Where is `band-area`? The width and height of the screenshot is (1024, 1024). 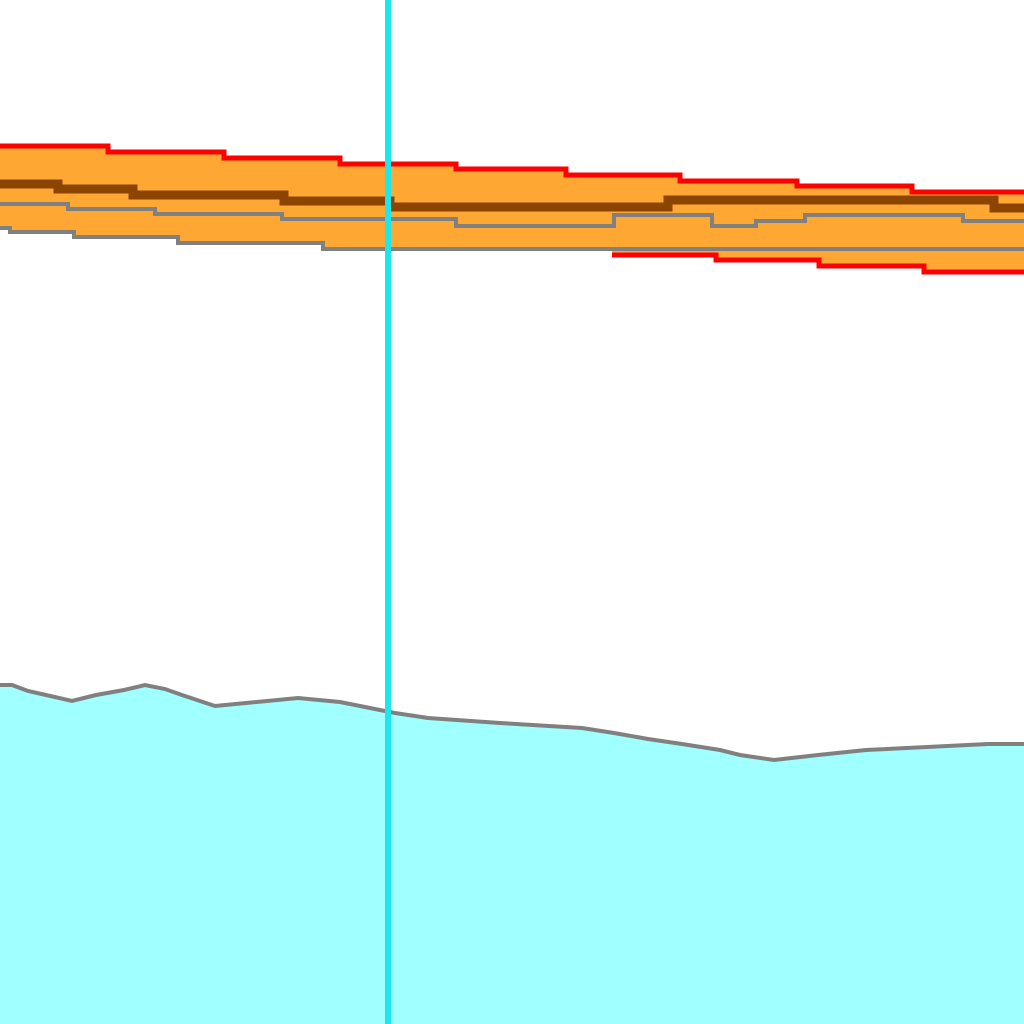 band-area is located at coordinates (512, 197).